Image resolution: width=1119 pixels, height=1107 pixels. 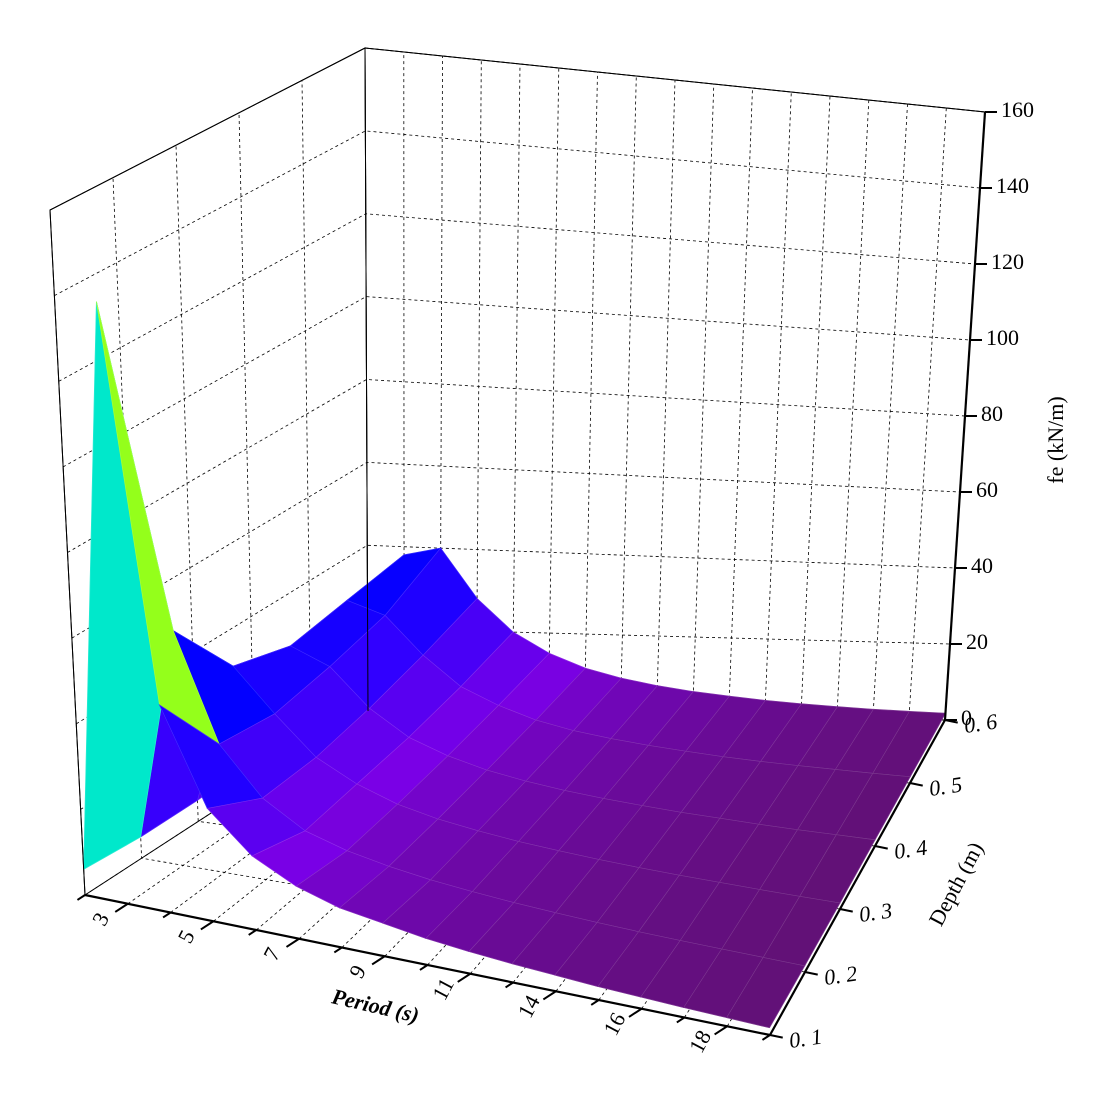 What do you see at coordinates (614, 1023) in the screenshot?
I see `x-tick-label: 16` at bounding box center [614, 1023].